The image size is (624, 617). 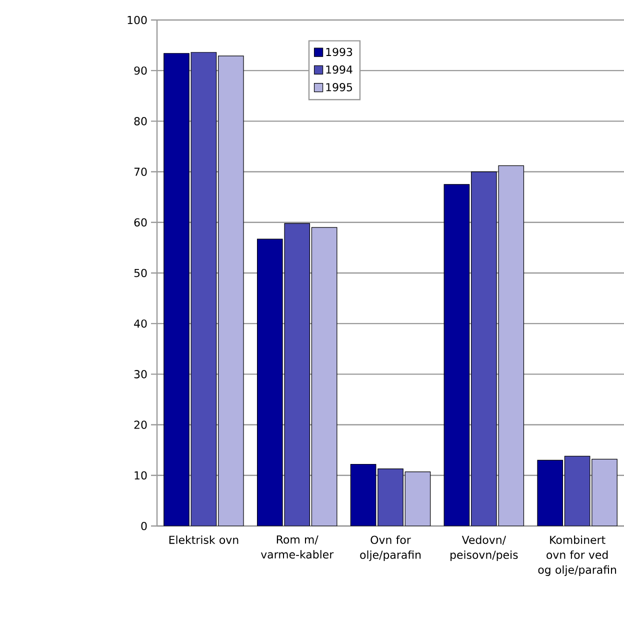 What do you see at coordinates (339, 52) in the screenshot?
I see `legend-label: 1993` at bounding box center [339, 52].